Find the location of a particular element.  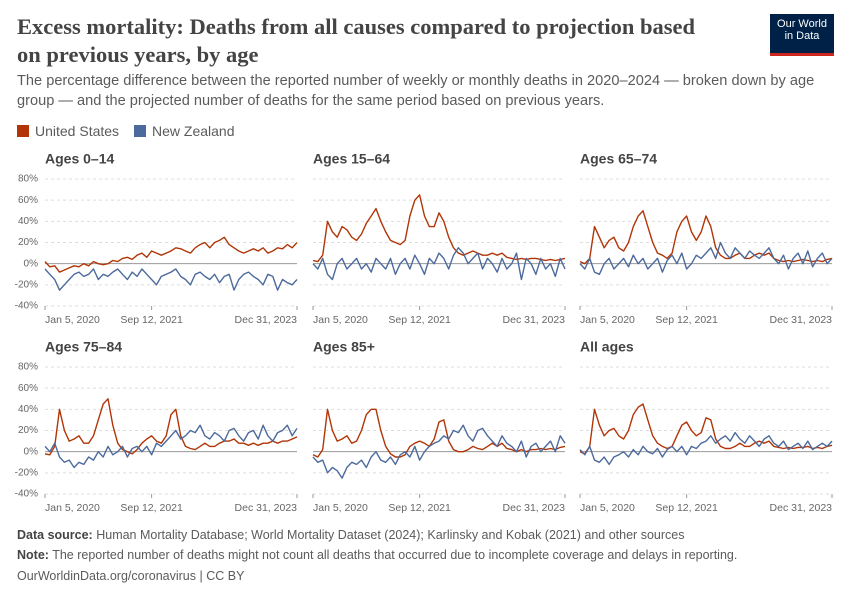

legend-item: New Zealand is located at coordinates (184, 131).